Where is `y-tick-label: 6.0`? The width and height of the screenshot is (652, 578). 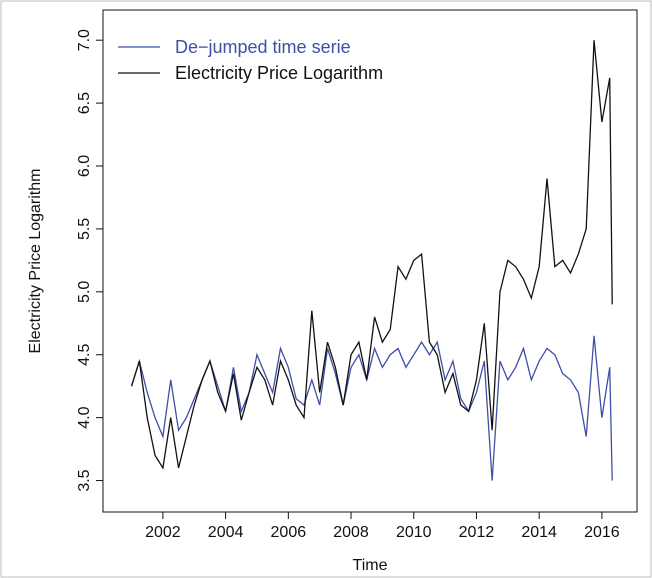 y-tick-label: 6.0 is located at coordinates (84, 166).